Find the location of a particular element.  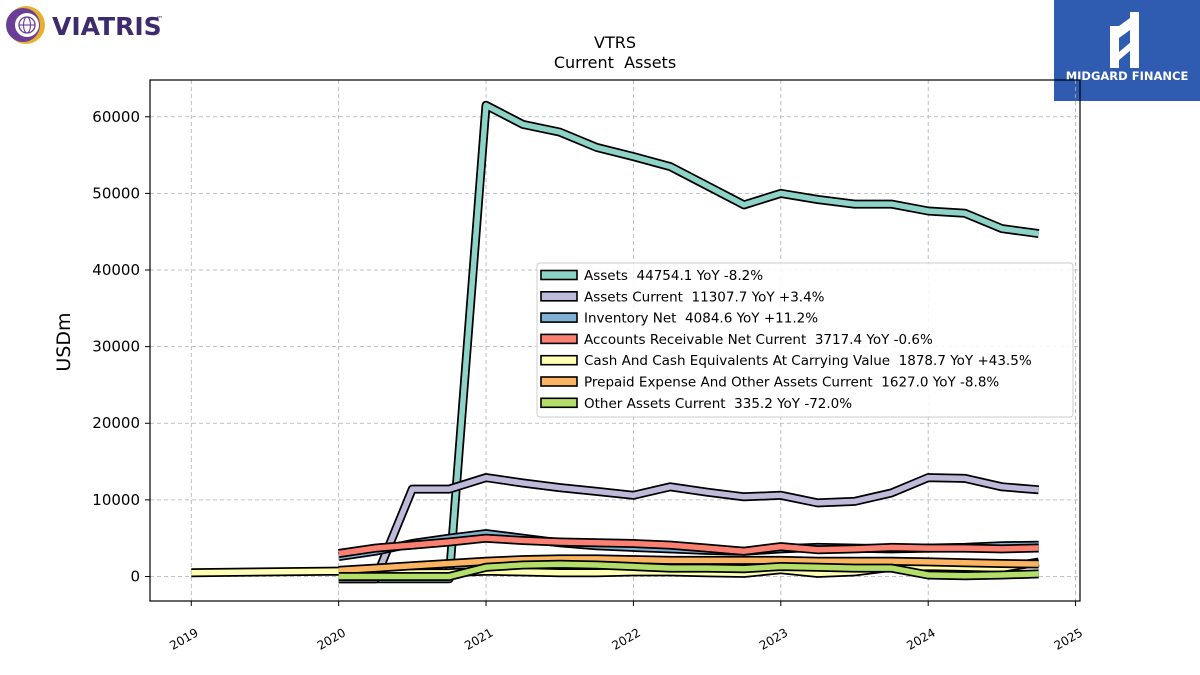

series-line-accounts-receivable-net-current is located at coordinates (688, 546).